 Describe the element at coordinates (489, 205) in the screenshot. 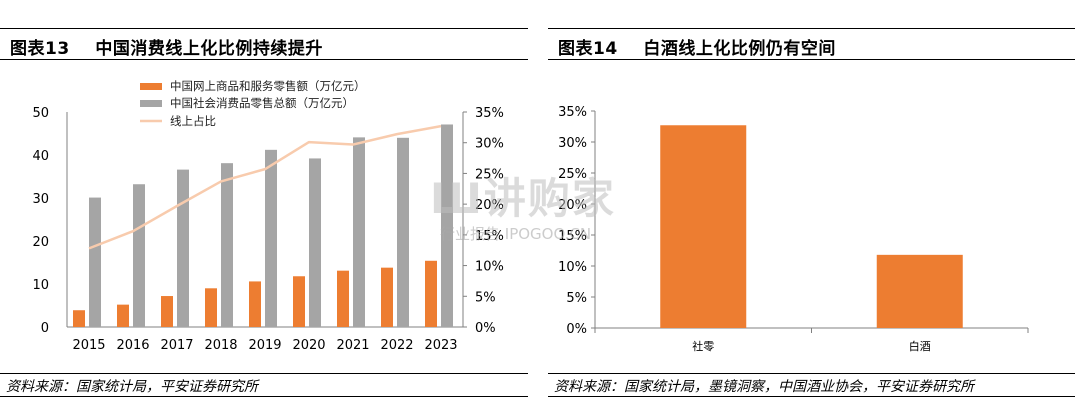

I see `y-right-tick-label: 20%` at that location.